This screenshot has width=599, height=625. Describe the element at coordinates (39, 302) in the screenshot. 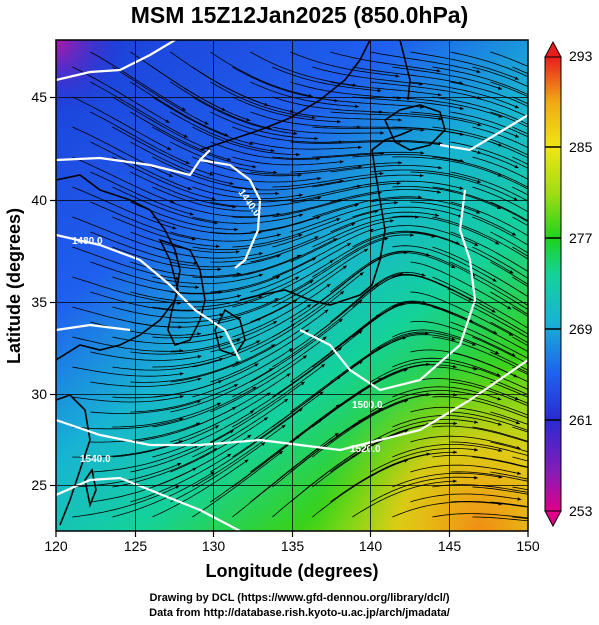

I see `y-tick-label: 35` at that location.